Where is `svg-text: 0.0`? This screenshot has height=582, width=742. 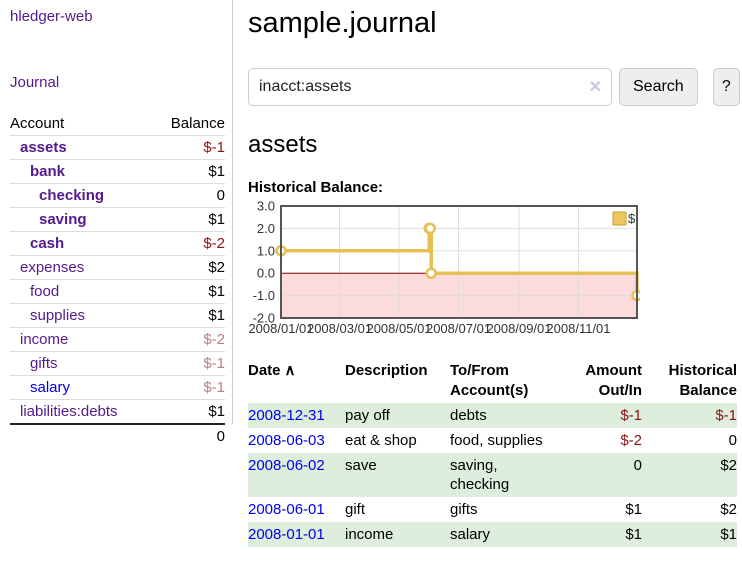 svg-text: 0.0 is located at coordinates (266, 273).